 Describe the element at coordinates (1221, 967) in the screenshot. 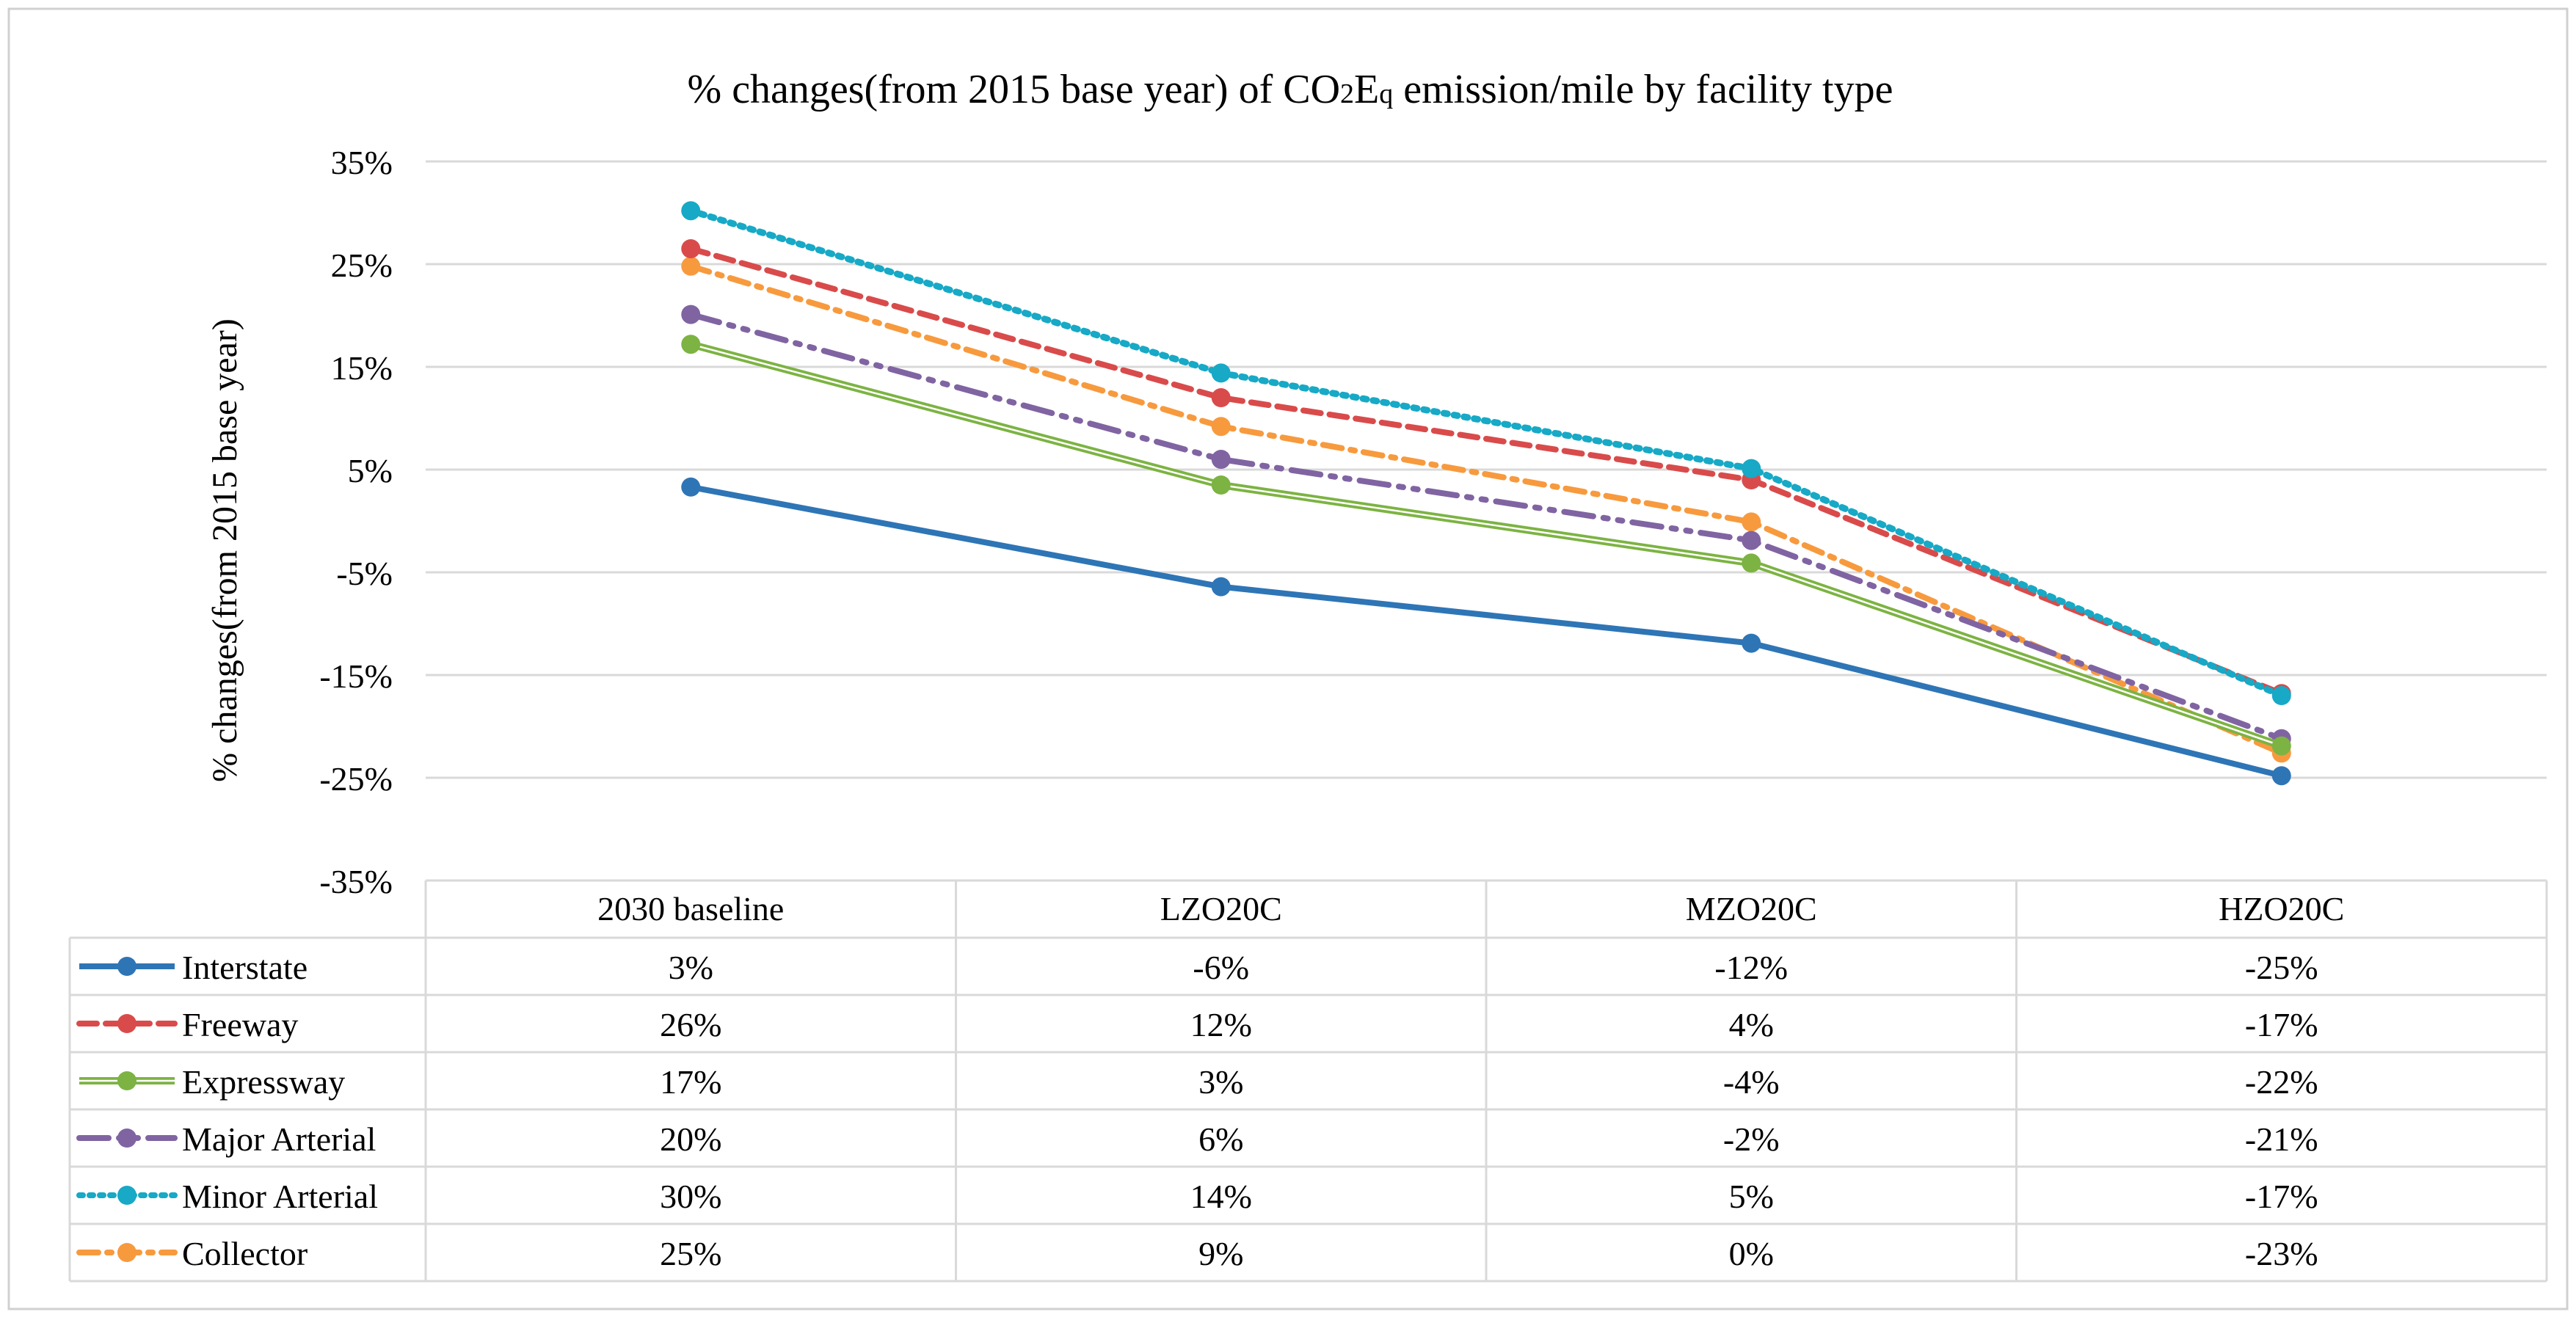

I see `table-cell: -6%` at that location.